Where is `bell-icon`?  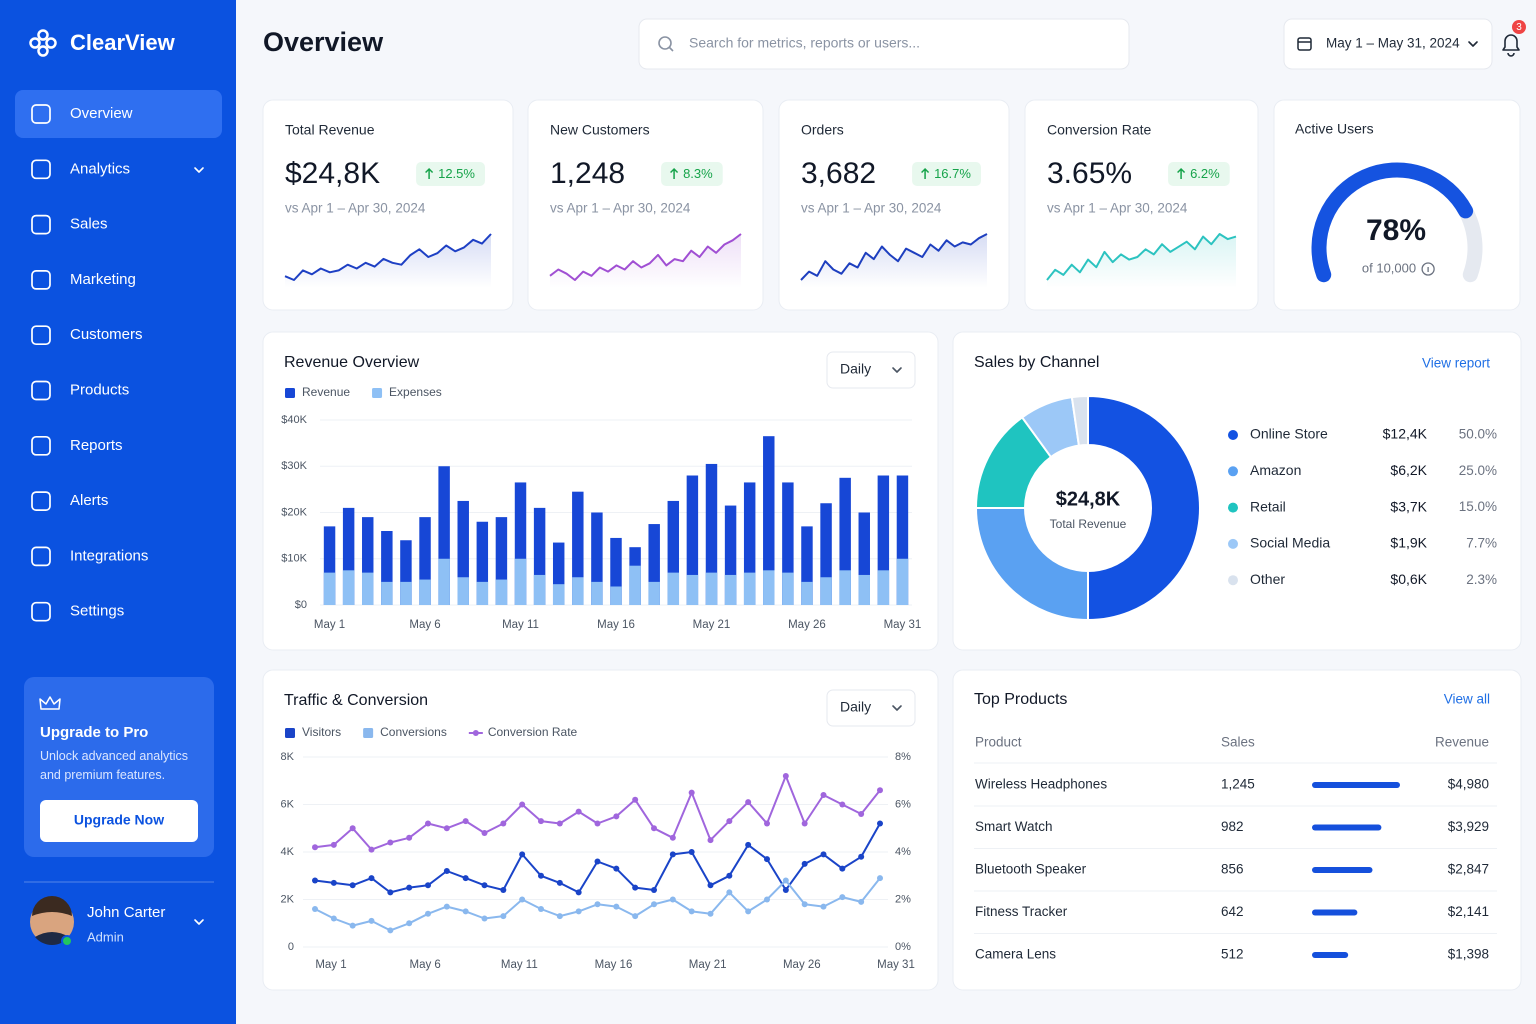
bell-icon is located at coordinates (1511, 45).